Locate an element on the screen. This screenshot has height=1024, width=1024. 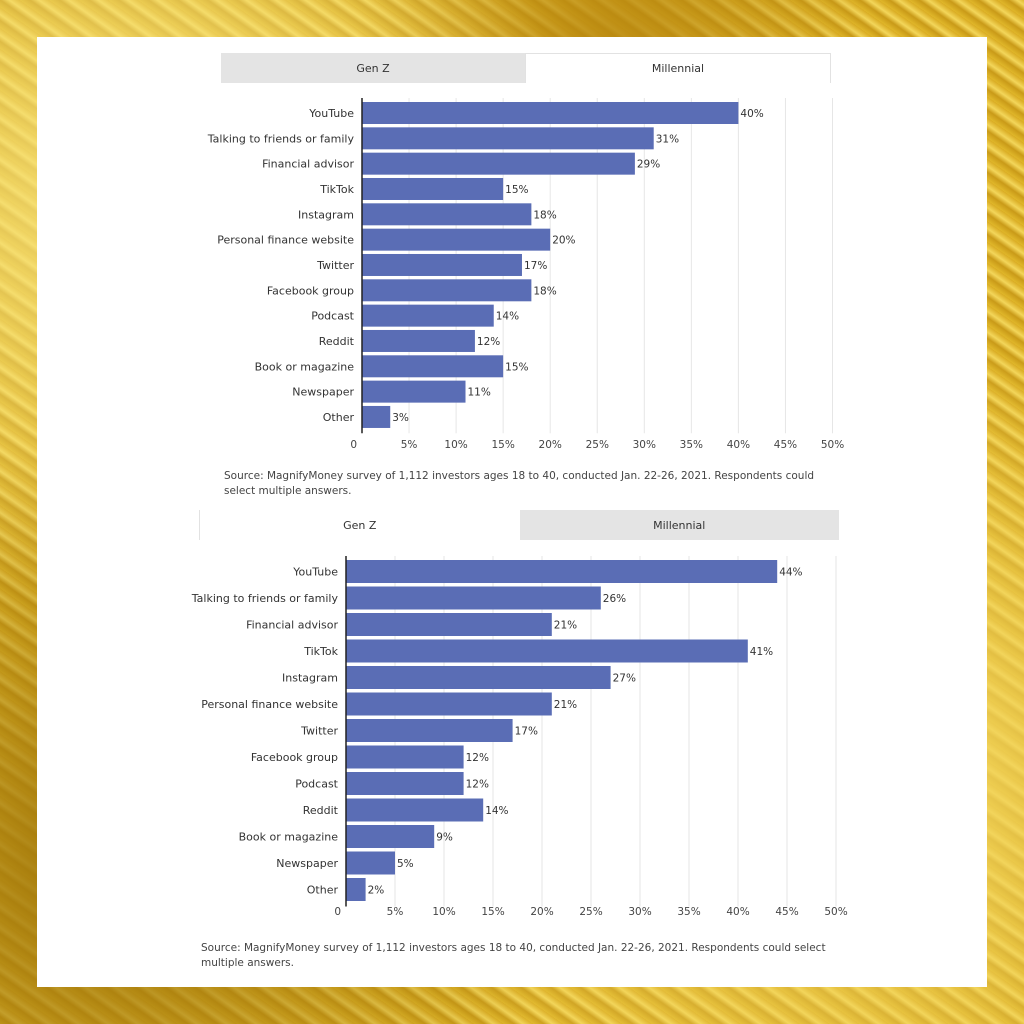
value-label: 3% is located at coordinates (400, 418).